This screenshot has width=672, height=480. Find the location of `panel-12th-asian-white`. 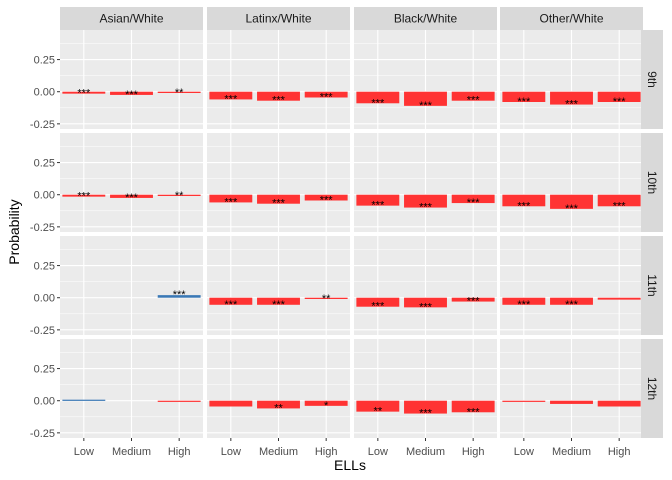

panel-12th-asian-white is located at coordinates (131, 388).